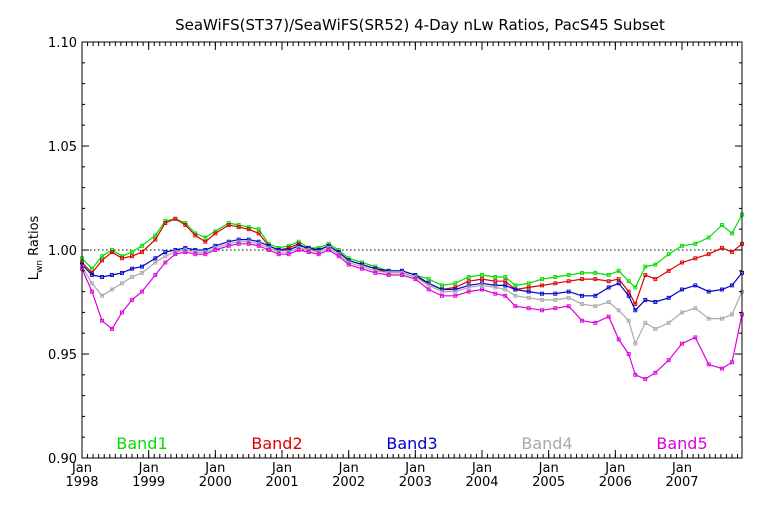  What do you see at coordinates (34, 237) in the screenshot?
I see `y-axis-label-rest: Ratios` at bounding box center [34, 237].